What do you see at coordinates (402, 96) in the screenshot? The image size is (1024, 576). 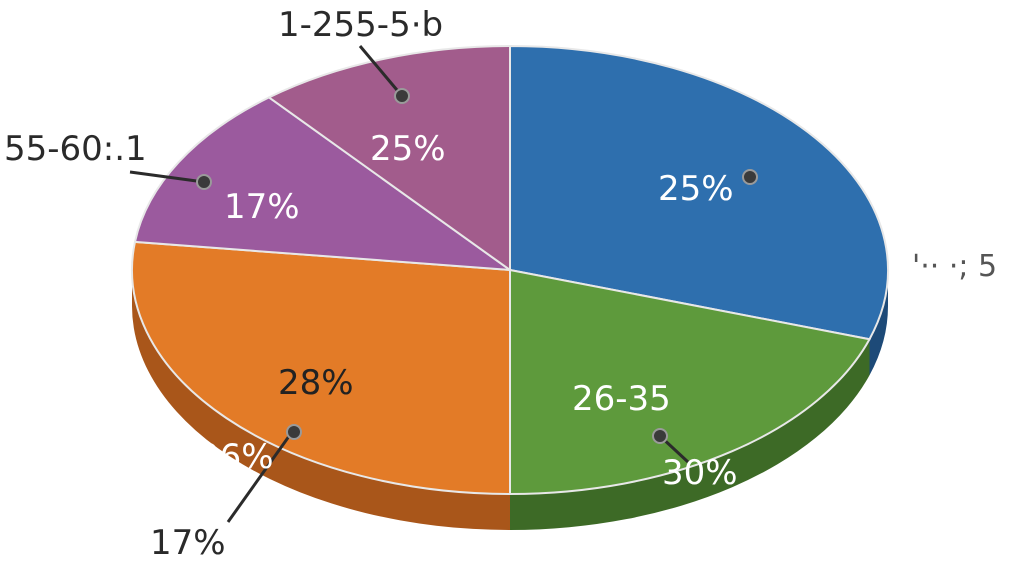 I see `anchor-dot-top` at bounding box center [402, 96].